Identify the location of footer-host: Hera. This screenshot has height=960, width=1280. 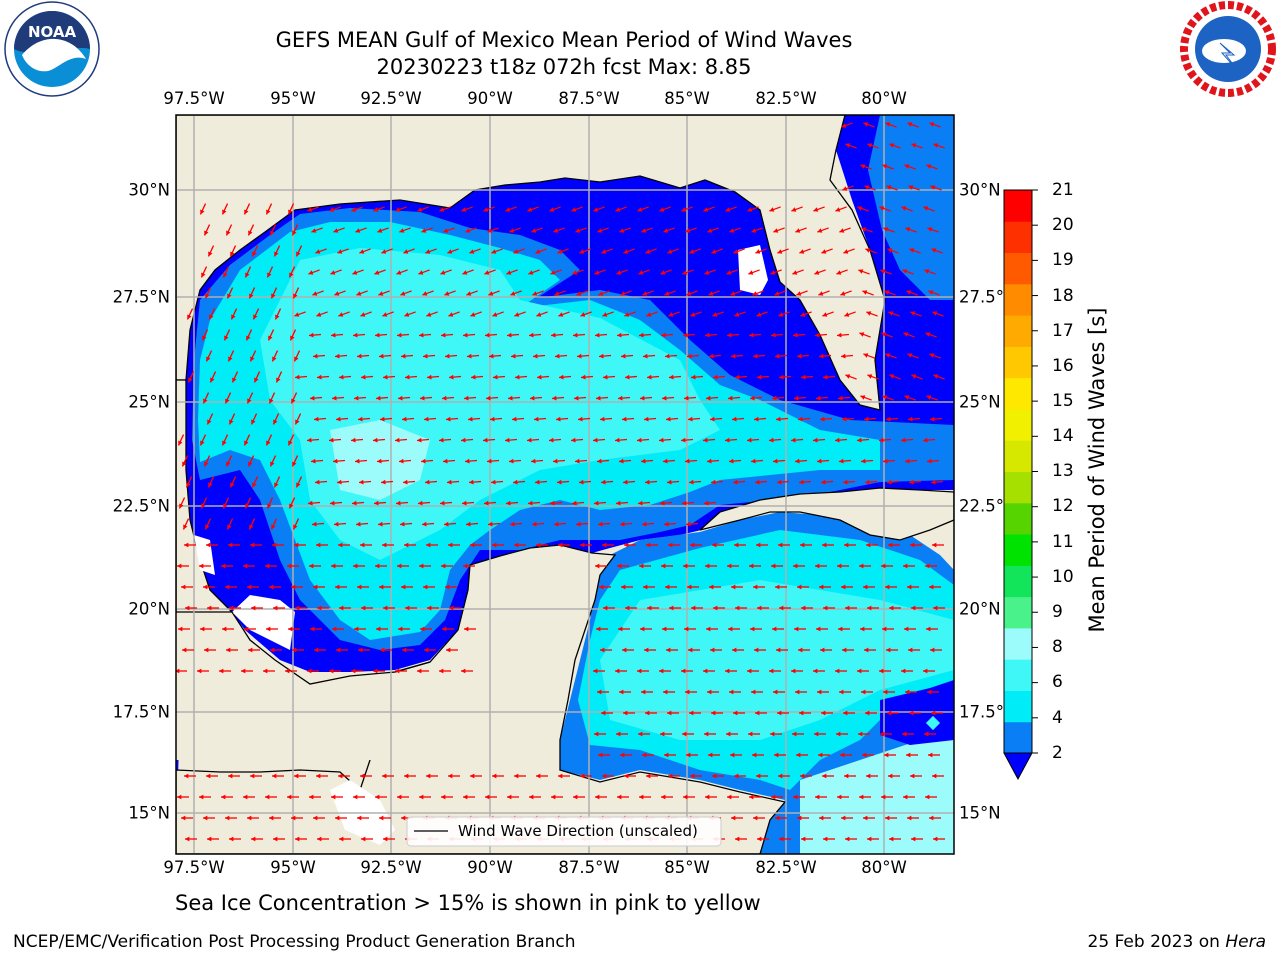
(1245, 942).